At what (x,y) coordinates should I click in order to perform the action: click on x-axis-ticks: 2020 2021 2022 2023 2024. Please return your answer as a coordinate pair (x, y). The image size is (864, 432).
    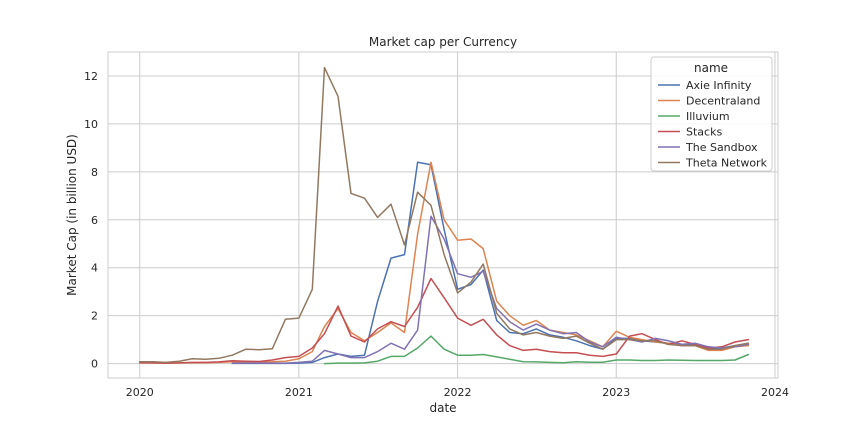
    Looking at the image, I should click on (457, 392).